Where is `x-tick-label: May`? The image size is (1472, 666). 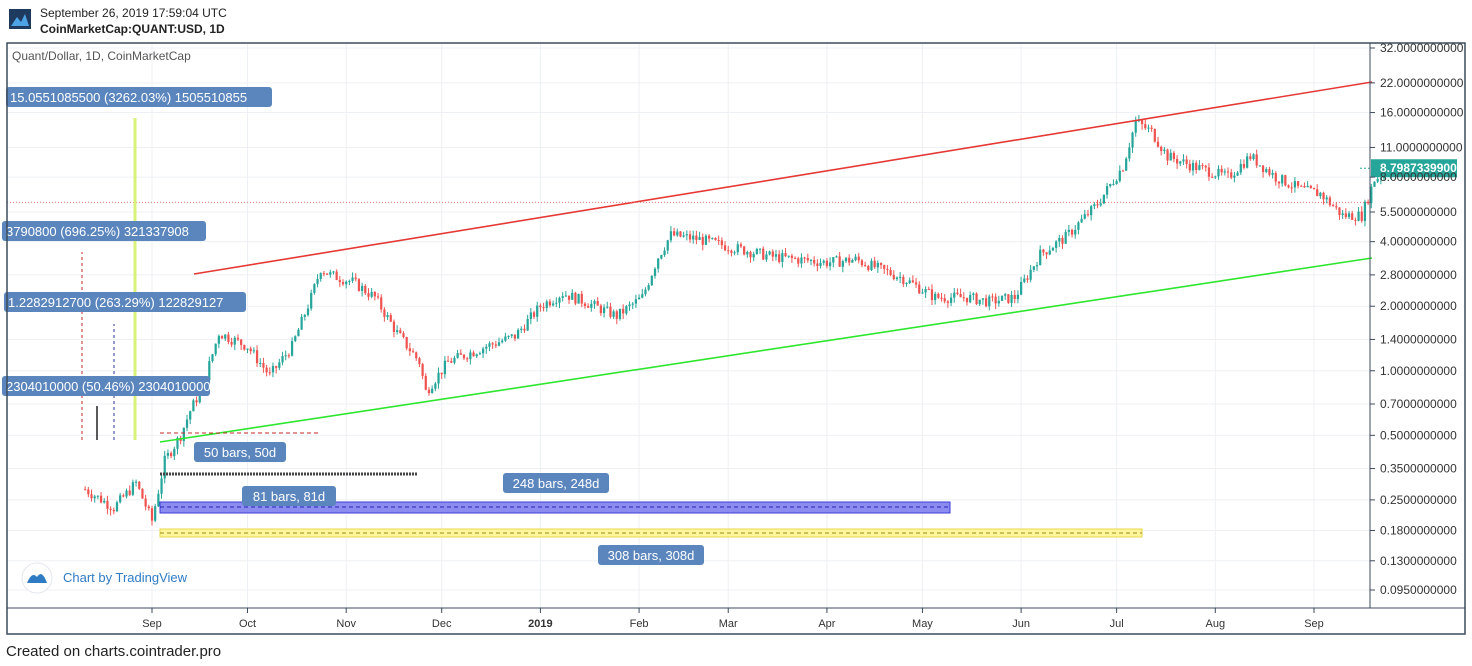 x-tick-label: May is located at coordinates (922, 624).